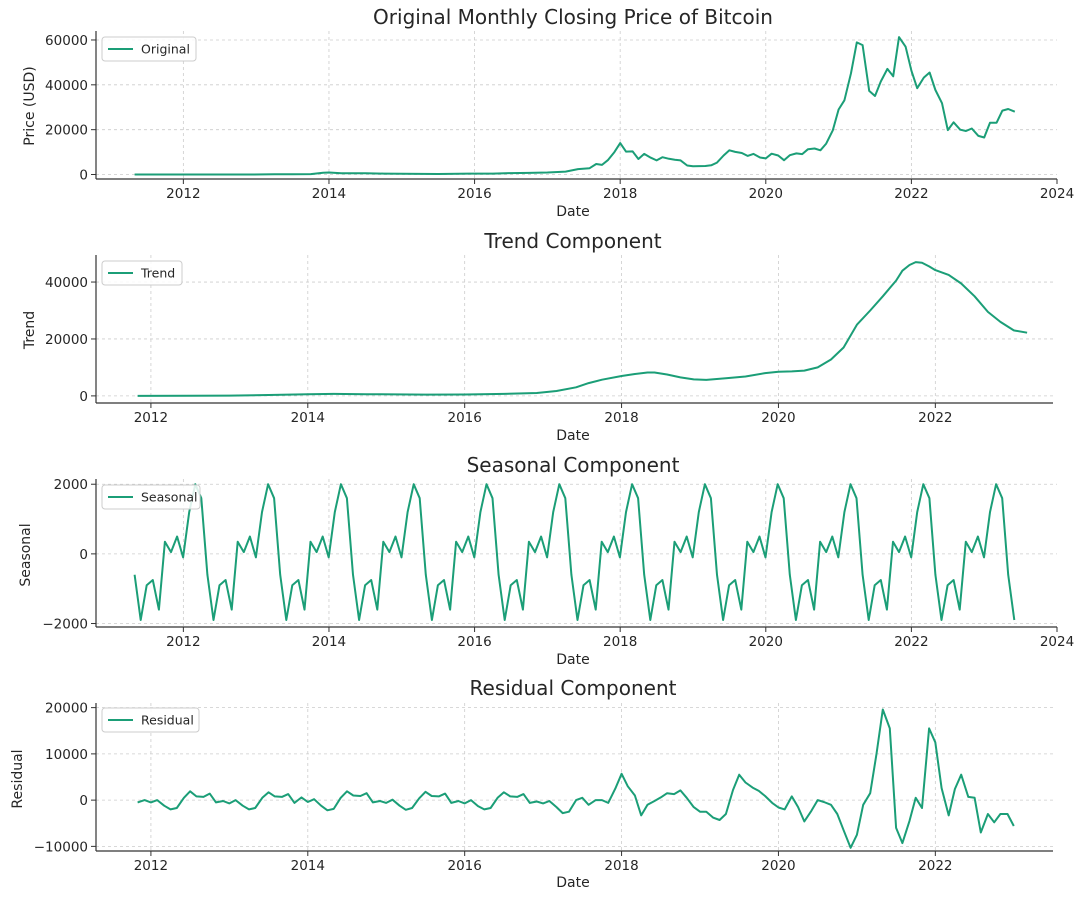 The height and width of the screenshot is (899, 1080). What do you see at coordinates (26, 554) in the screenshot?
I see `y-axis-label: Seasonal` at bounding box center [26, 554].